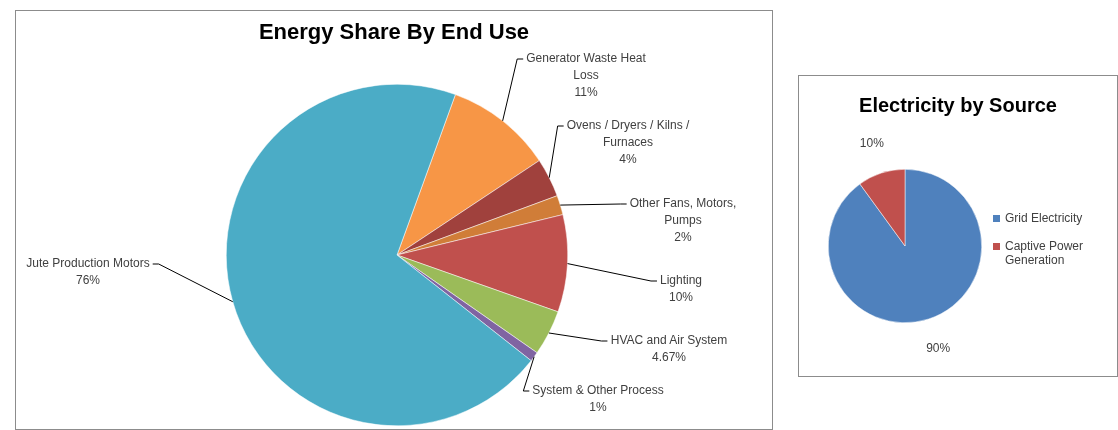 Image resolution: width=1118 pixels, height=430 pixels. What do you see at coordinates (88, 263) in the screenshot?
I see `slice-label: Jute Production Motors` at bounding box center [88, 263].